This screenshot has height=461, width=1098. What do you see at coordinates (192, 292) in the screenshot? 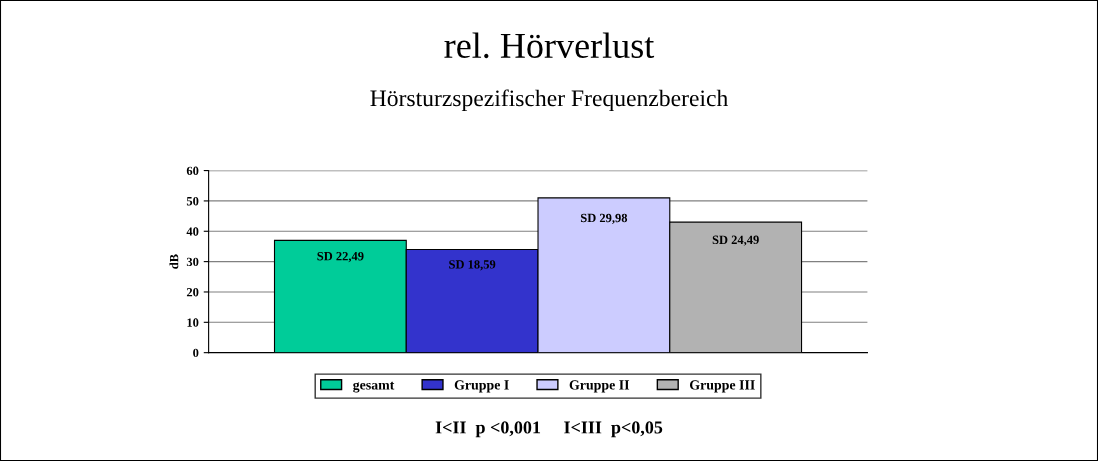
I see `y-tick-label: 20` at bounding box center [192, 292].